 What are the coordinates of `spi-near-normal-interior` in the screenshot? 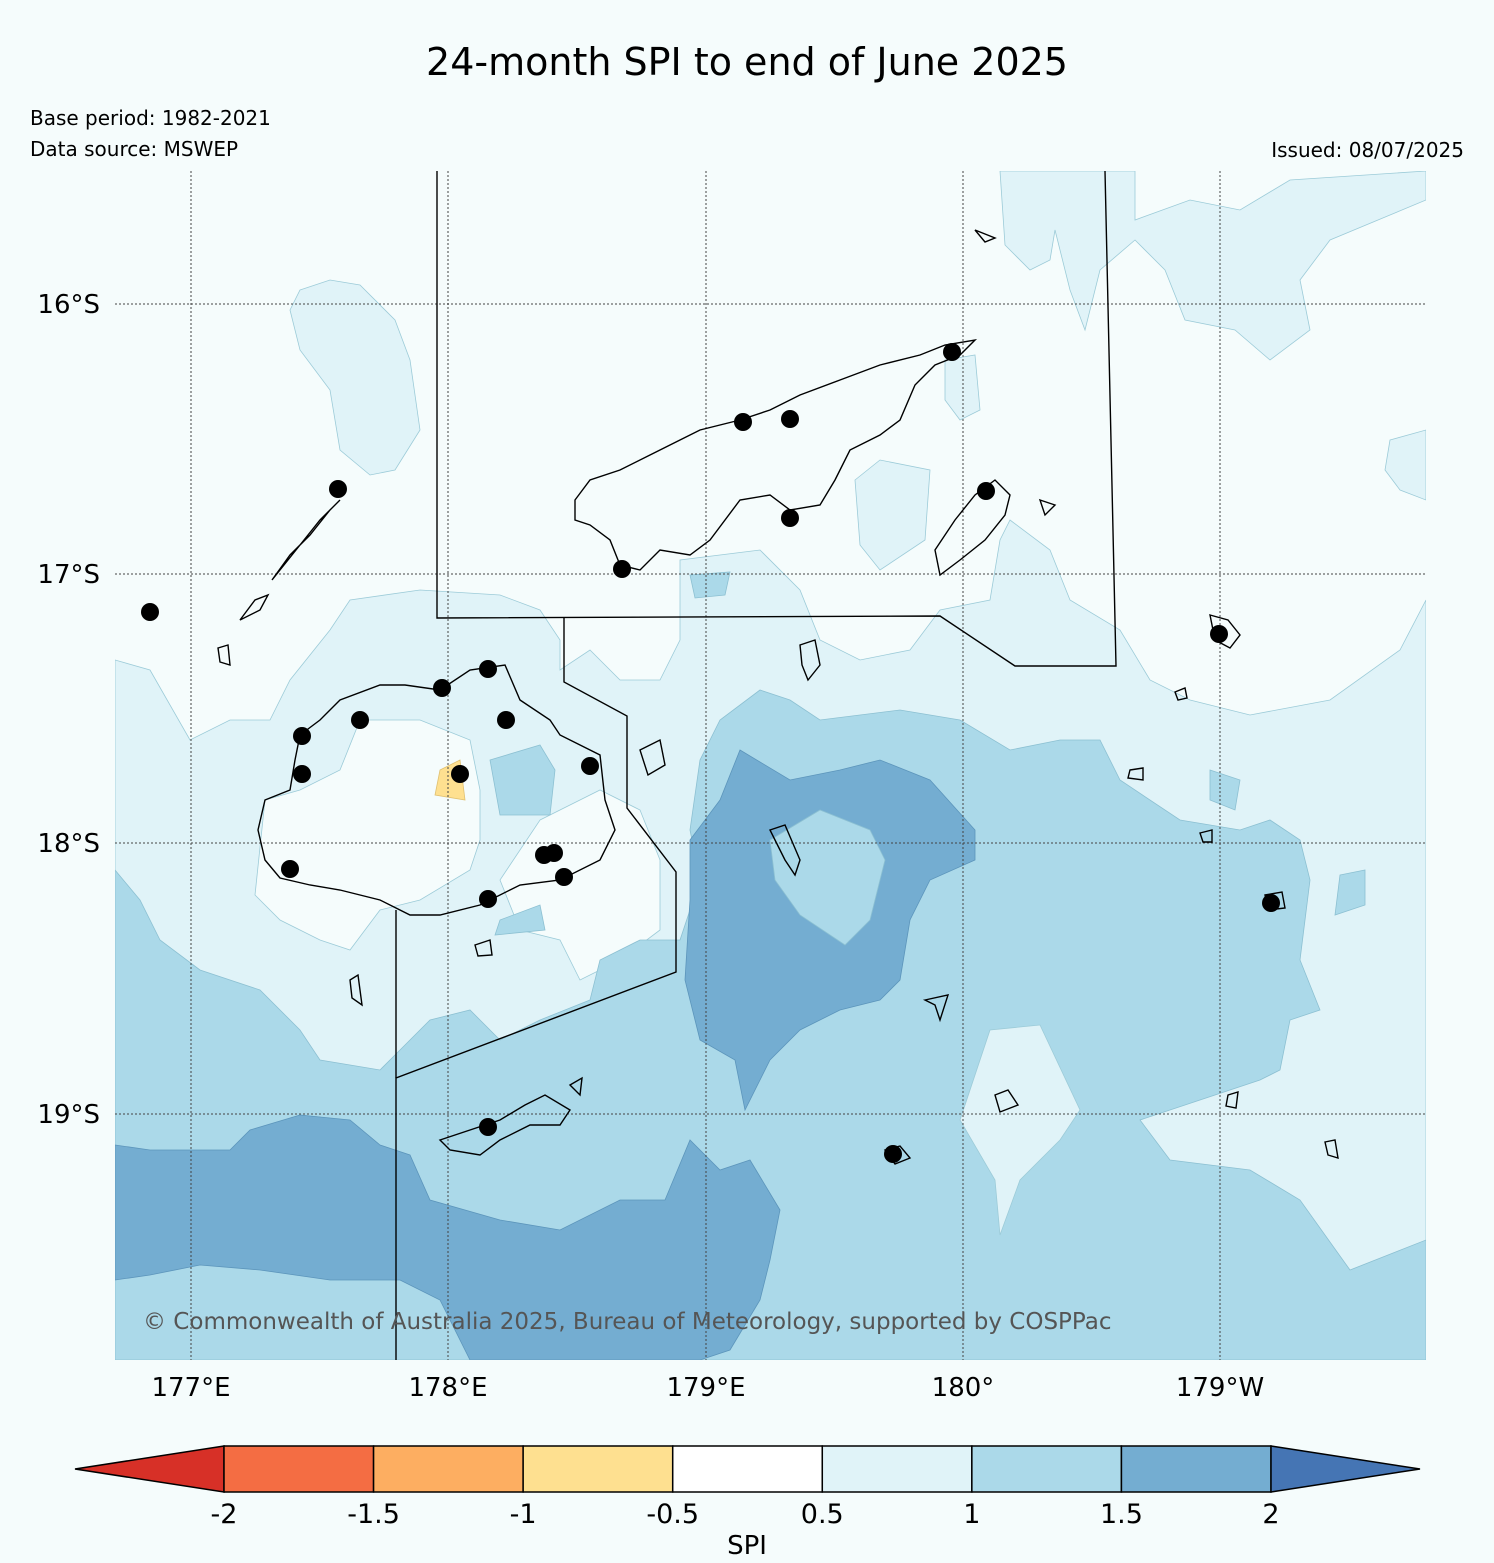 It's located at (367, 835).